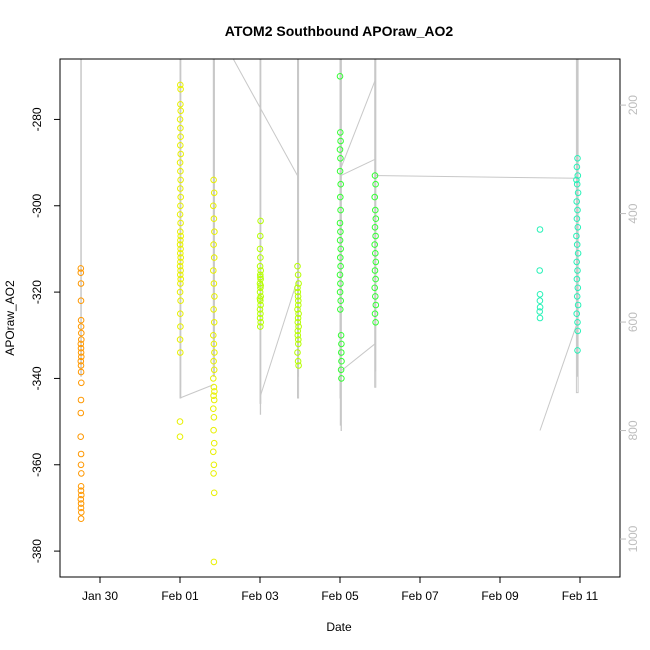 This screenshot has width=650, height=650. What do you see at coordinates (633, 213) in the screenshot?
I see `y2-tick-label: 400` at bounding box center [633, 213].